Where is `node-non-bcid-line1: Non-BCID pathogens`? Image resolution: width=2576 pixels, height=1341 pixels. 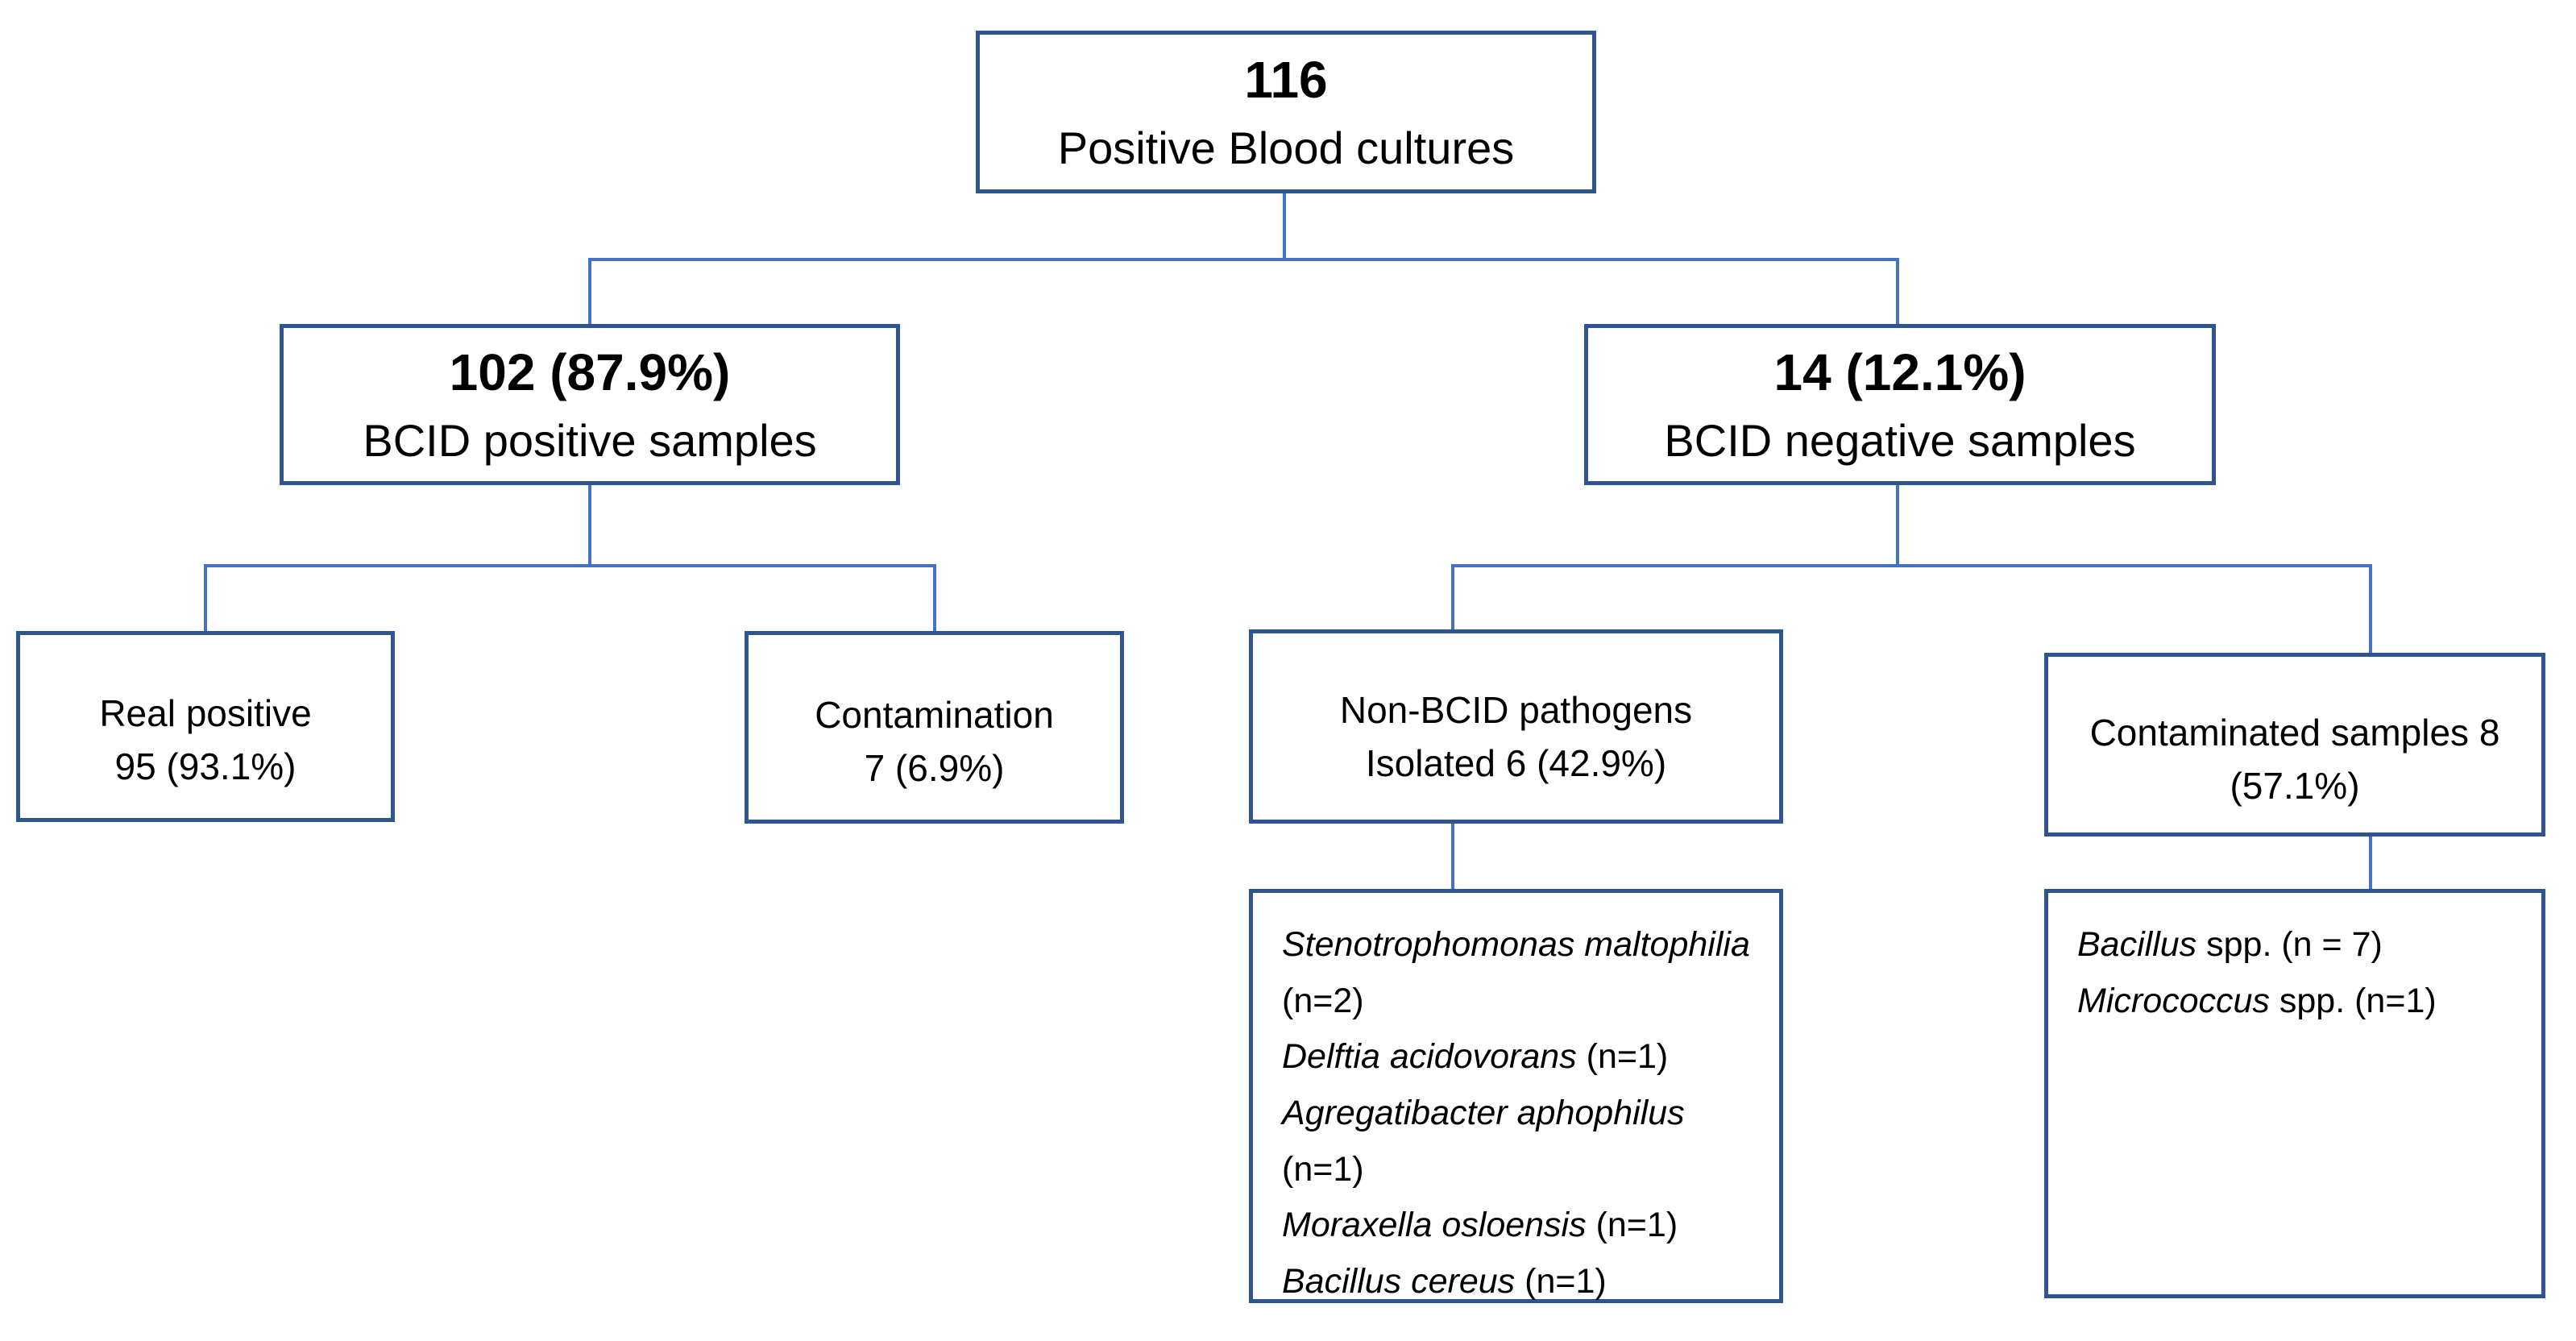 node-non-bcid-line1: Non-BCID pathogens is located at coordinates (1516, 710).